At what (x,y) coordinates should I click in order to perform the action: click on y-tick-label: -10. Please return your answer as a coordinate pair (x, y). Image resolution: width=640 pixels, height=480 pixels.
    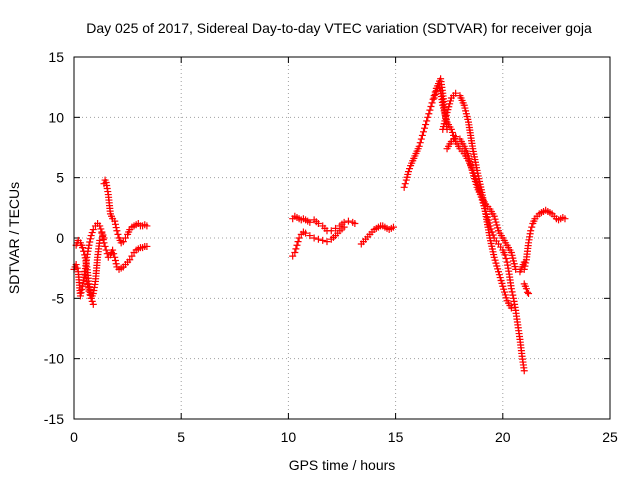
    Looking at the image, I should click on (54, 359).